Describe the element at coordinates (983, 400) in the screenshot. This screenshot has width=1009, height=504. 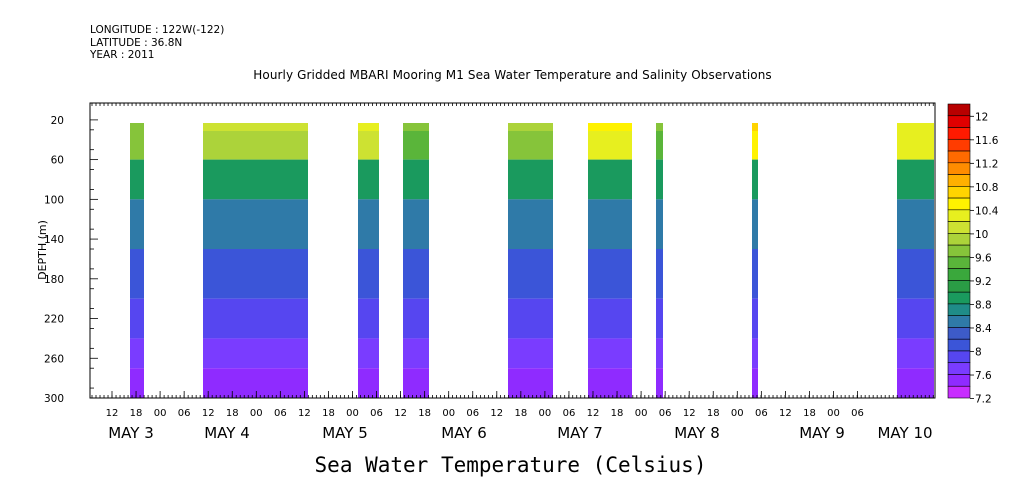
I see `colorbar-label: 7.2` at that location.